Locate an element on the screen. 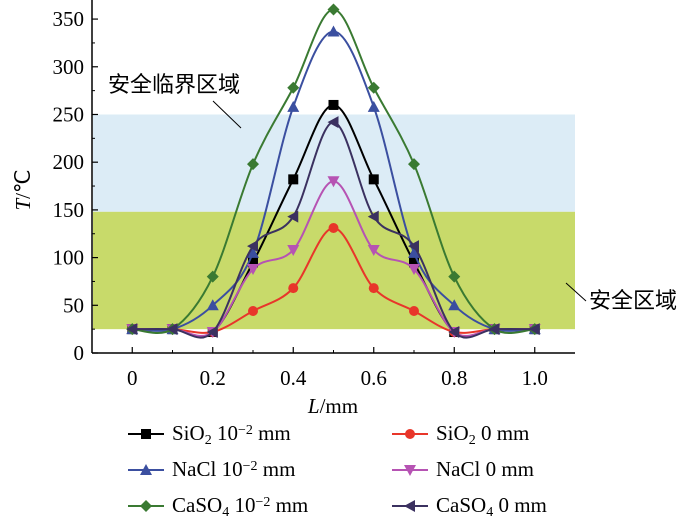 This screenshot has height=530, width=700. y-axis-label-unit: /℃ is located at coordinates (23, 183).